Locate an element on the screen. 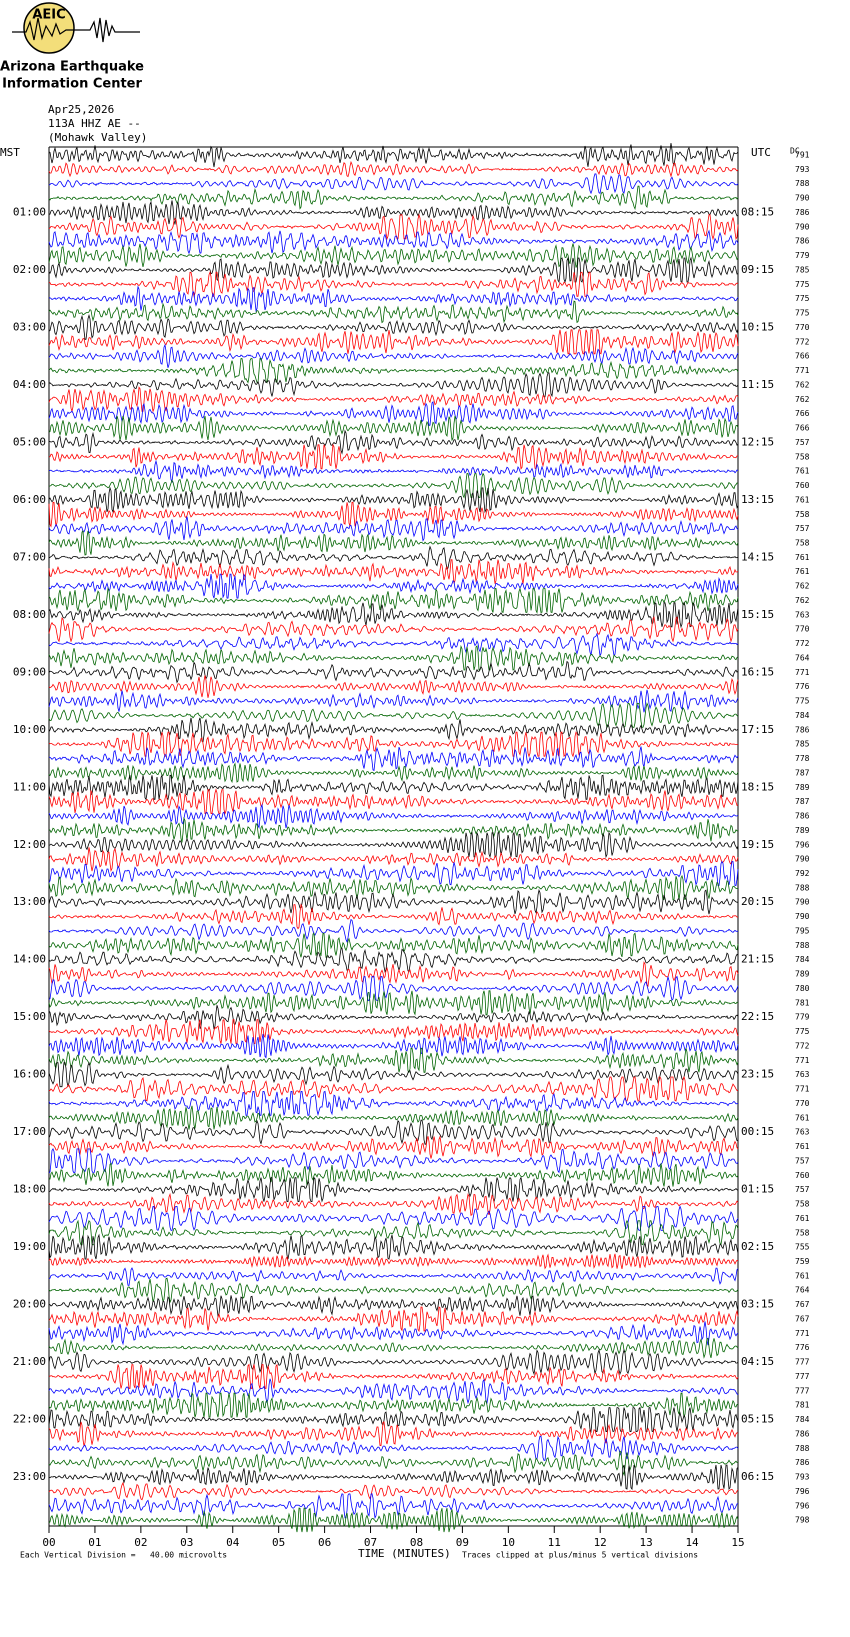  dc-value: 796 is located at coordinates (802, 844).